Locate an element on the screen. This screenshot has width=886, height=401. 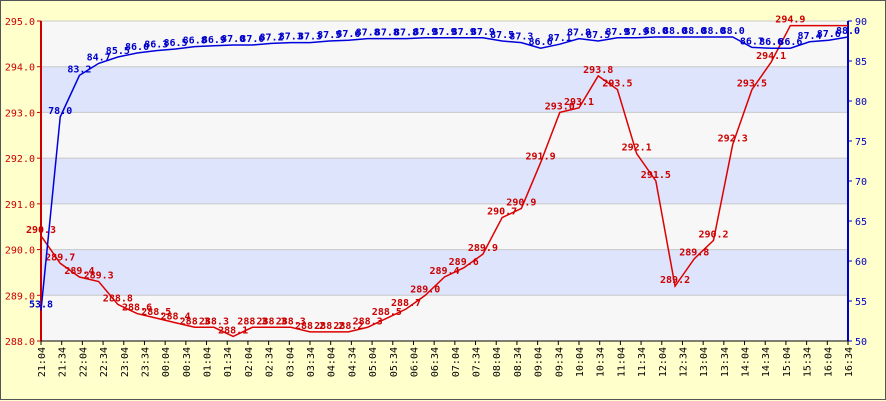
x-tick-label: 23:34 is located at coordinates (145, 362).